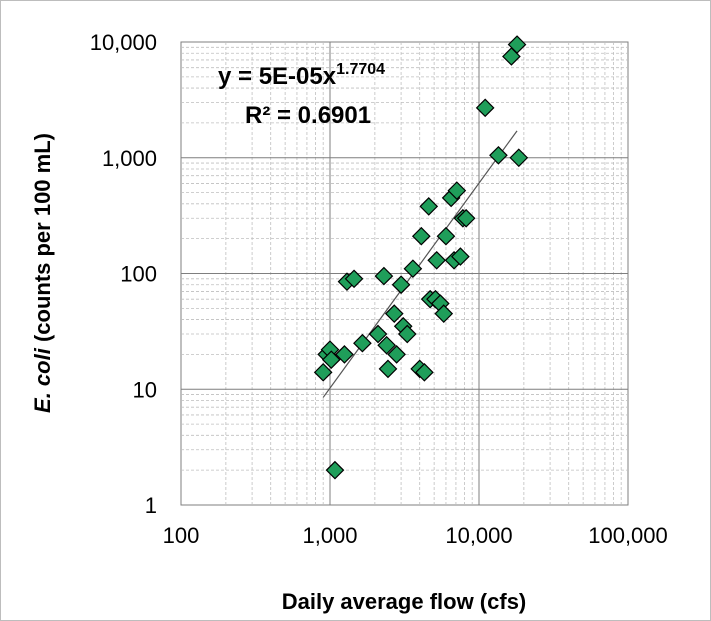 Image resolution: width=711 pixels, height=621 pixels. I want to click on y-axis-title: E. coli (counts per 100 mL), so click(42, 273).